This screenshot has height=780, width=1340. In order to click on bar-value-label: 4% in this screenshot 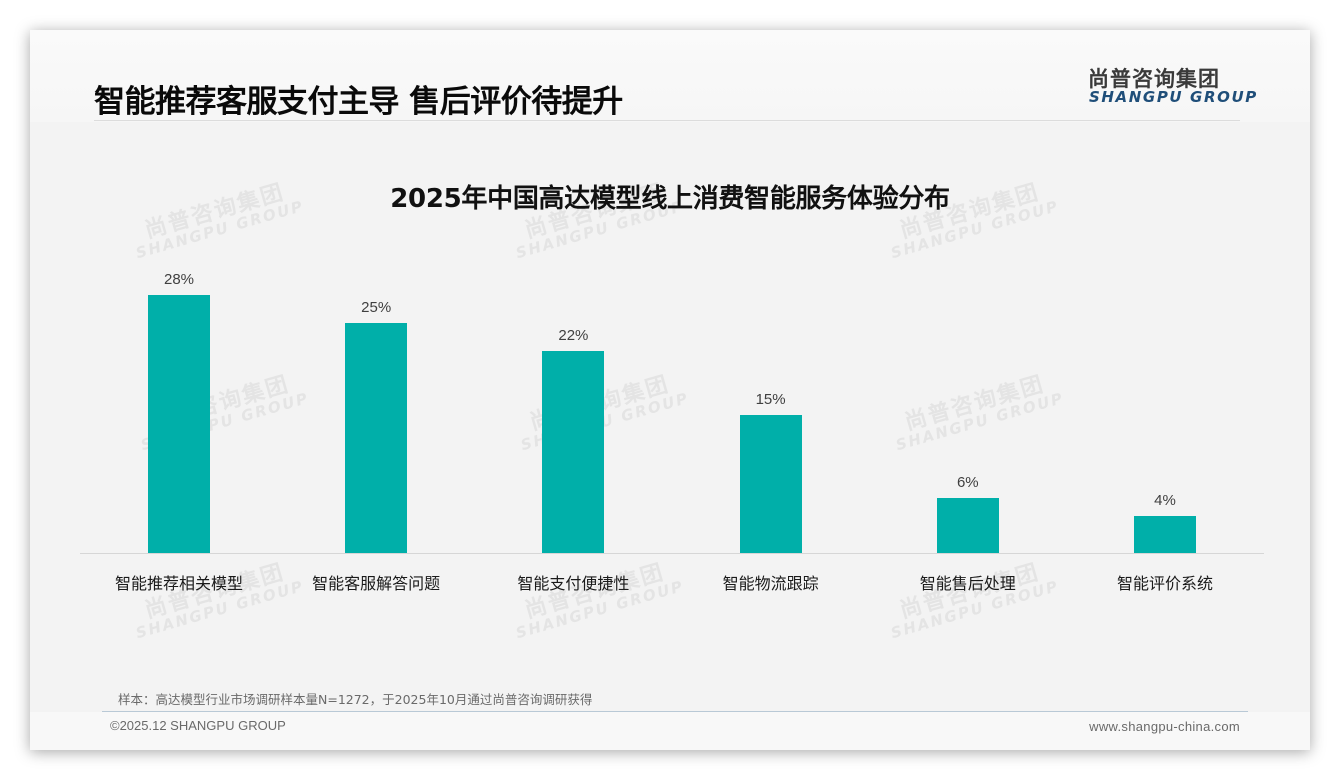, I will do `click(1165, 501)`.